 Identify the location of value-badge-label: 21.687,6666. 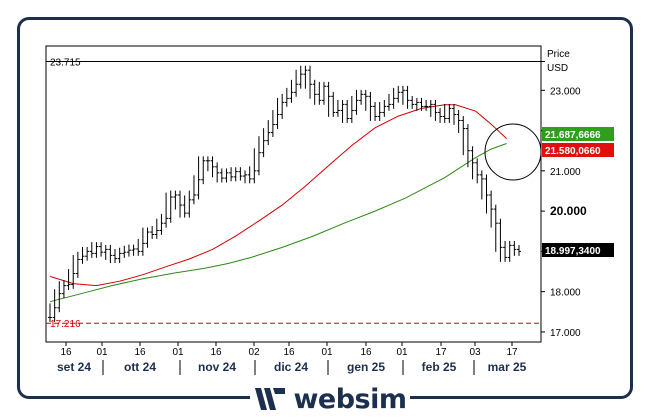
(573, 135).